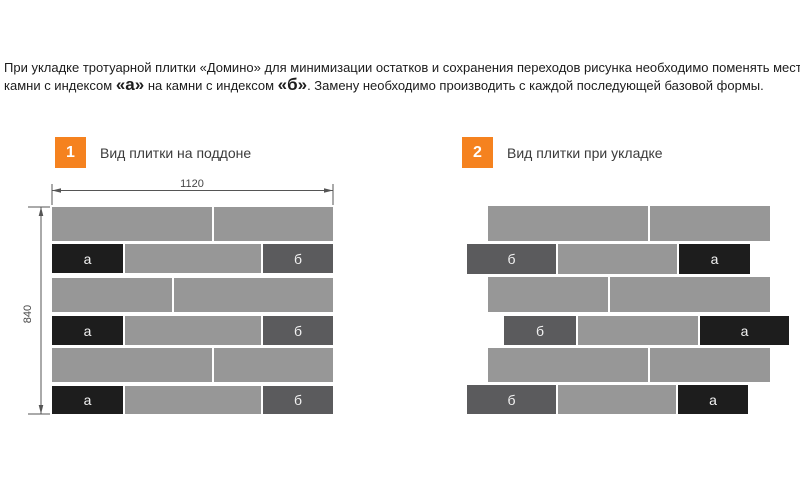 This screenshot has width=800, height=496. What do you see at coordinates (585, 153) in the screenshot?
I see `section-2-title: Вид плитки при укладке` at bounding box center [585, 153].